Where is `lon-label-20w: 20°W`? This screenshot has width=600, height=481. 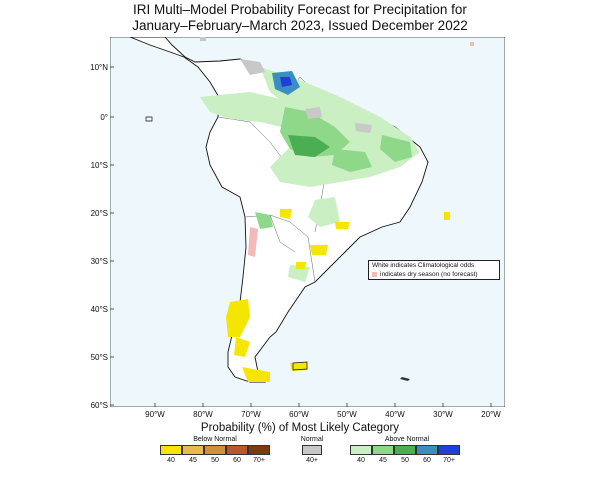 lon-label-20w: 20°W is located at coordinates (491, 414).